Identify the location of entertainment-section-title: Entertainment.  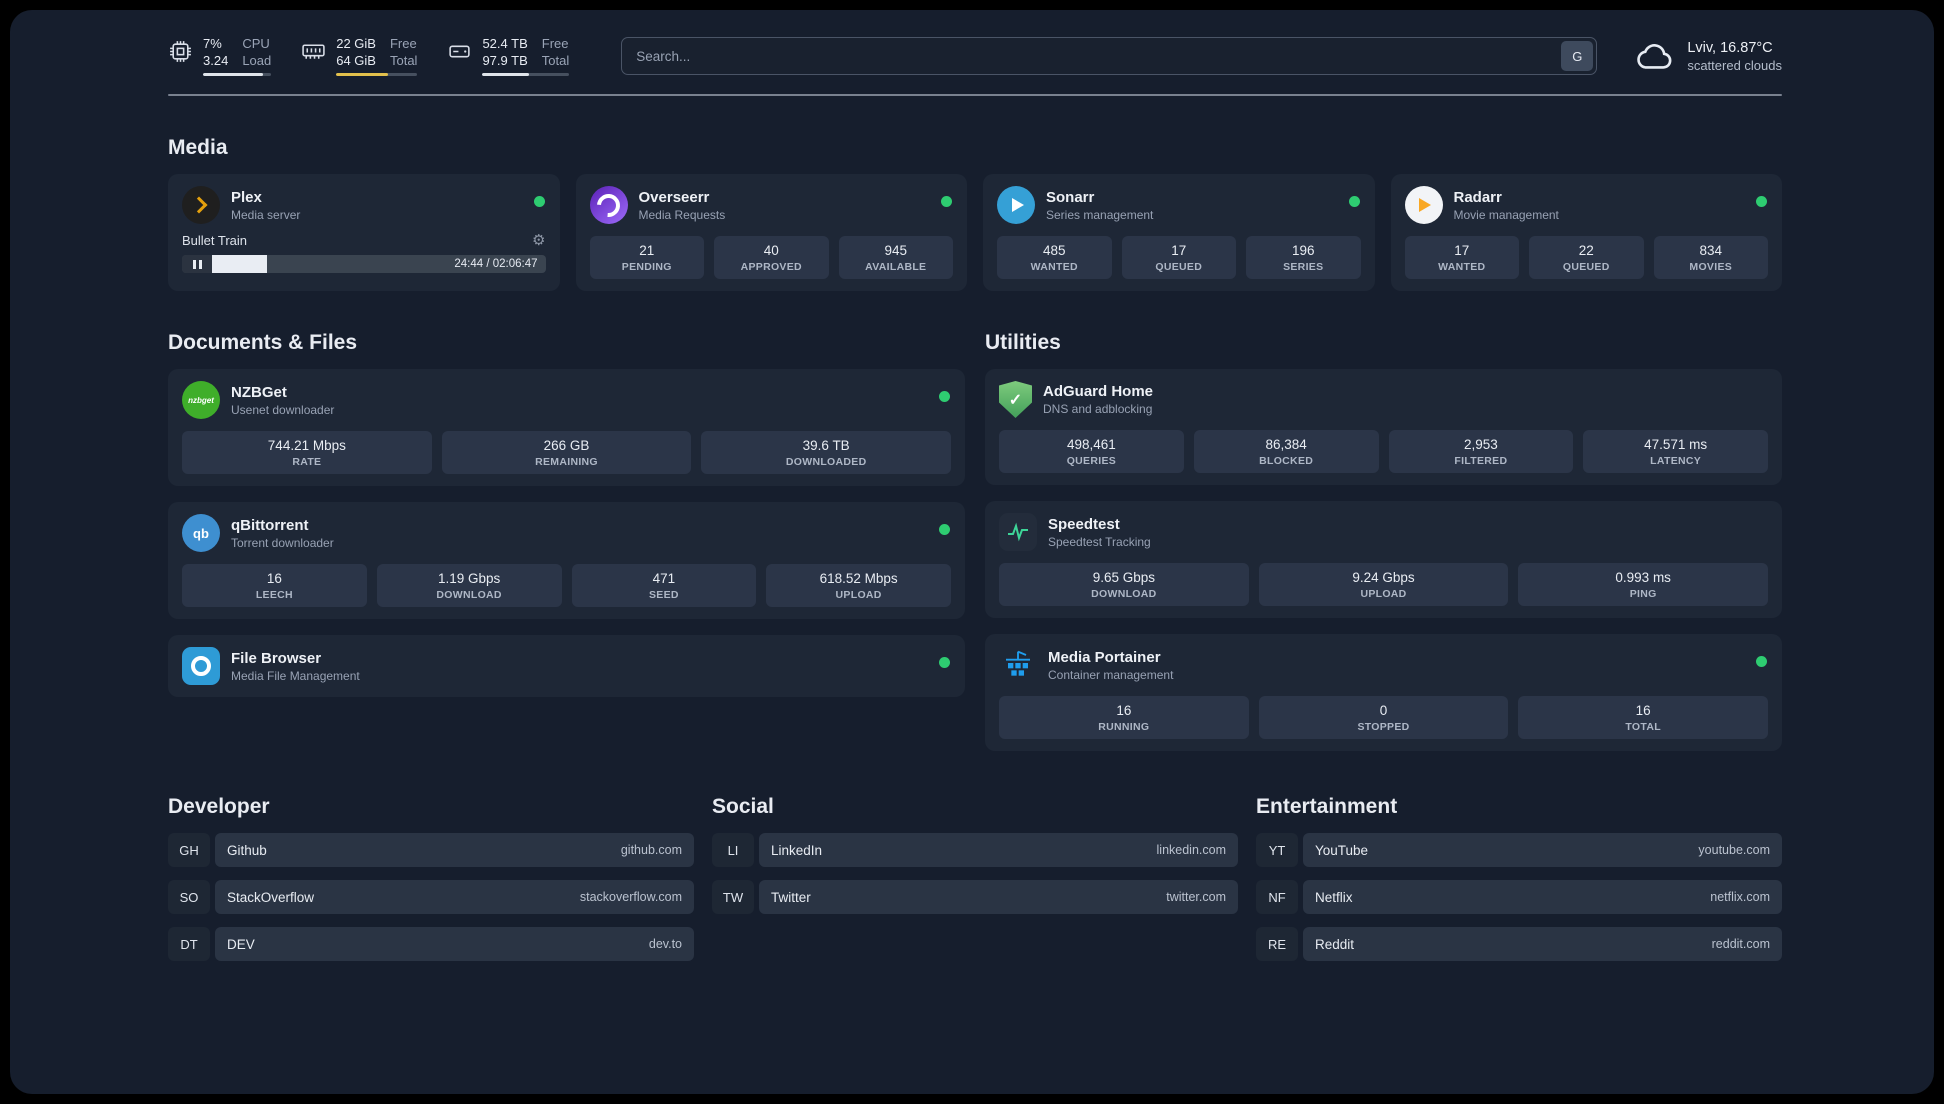
(1327, 806).